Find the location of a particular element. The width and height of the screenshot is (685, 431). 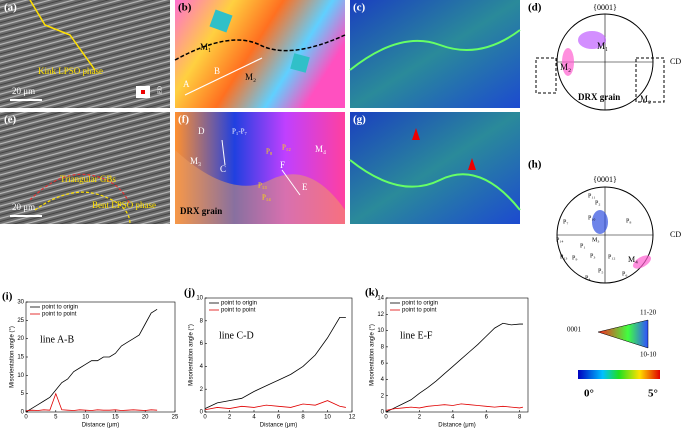

point-label: M₃ is located at coordinates (595, 240).